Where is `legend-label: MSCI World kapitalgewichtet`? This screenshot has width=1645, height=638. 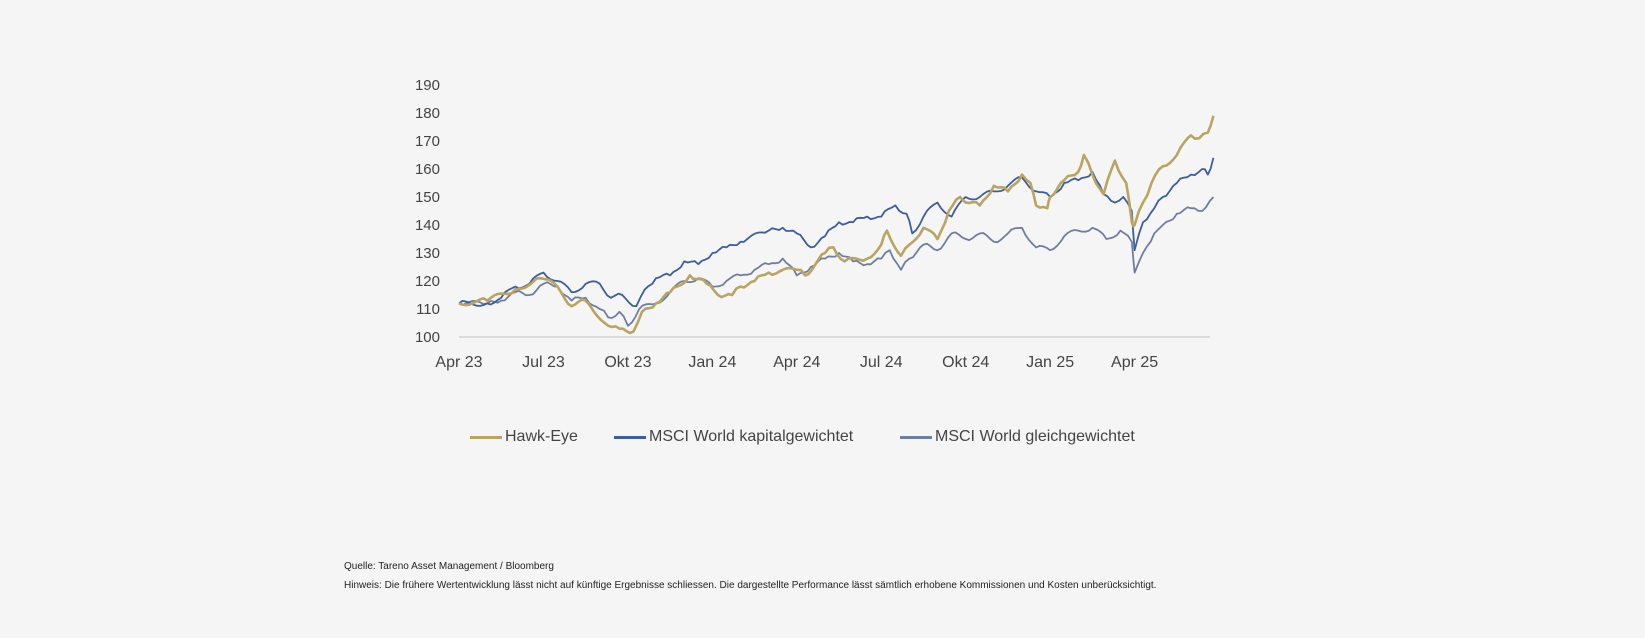 legend-label: MSCI World kapitalgewichtet is located at coordinates (751, 436).